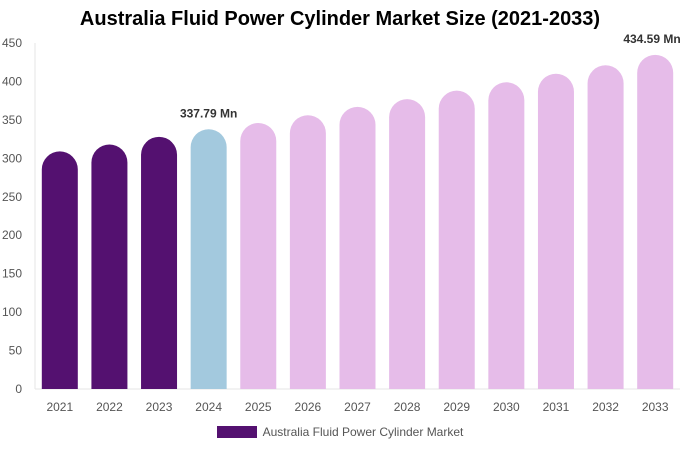 This screenshot has height=450, width=680. I want to click on x-tick-label: 2025, so click(258, 407).